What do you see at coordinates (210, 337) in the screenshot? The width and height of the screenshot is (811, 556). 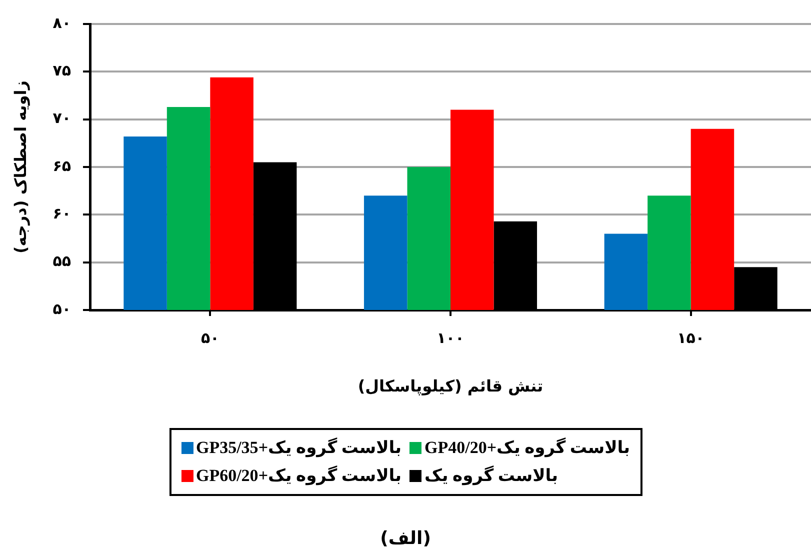 I see `x-tick-label: ۵۰` at bounding box center [210, 337].